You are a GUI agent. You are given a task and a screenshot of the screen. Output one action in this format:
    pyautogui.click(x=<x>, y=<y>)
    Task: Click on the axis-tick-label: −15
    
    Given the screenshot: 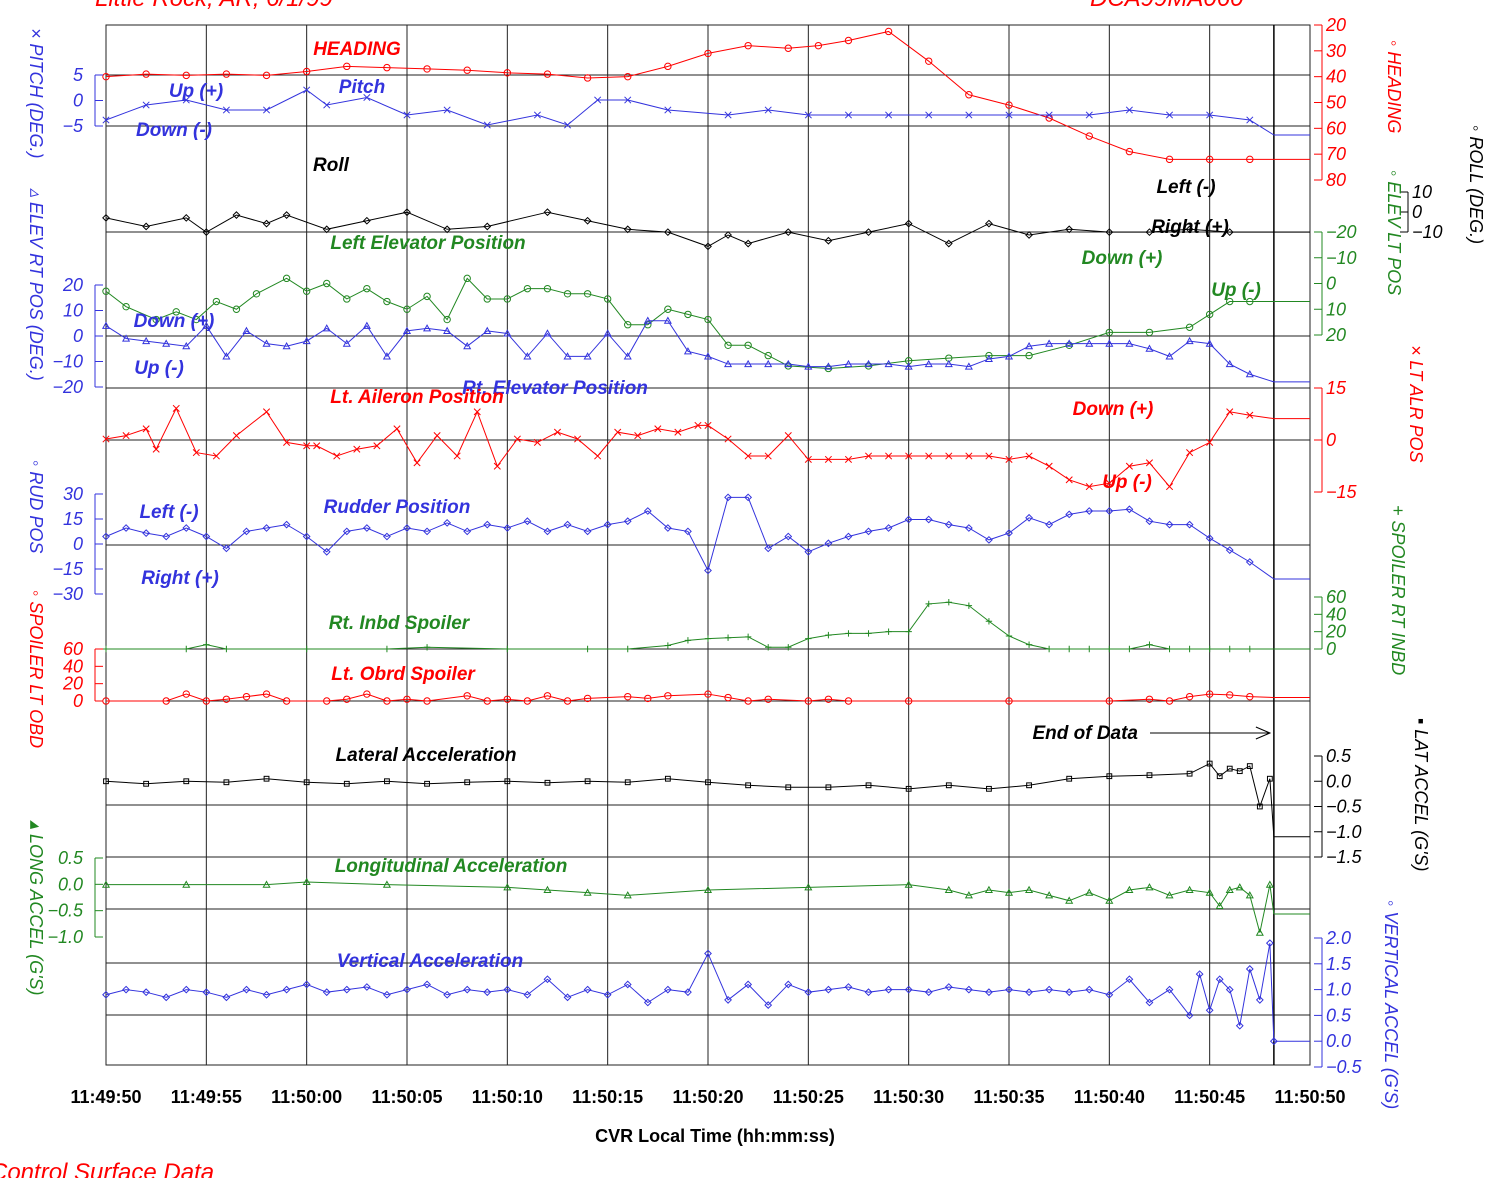 What is the action you would take?
    pyautogui.click(x=68, y=569)
    